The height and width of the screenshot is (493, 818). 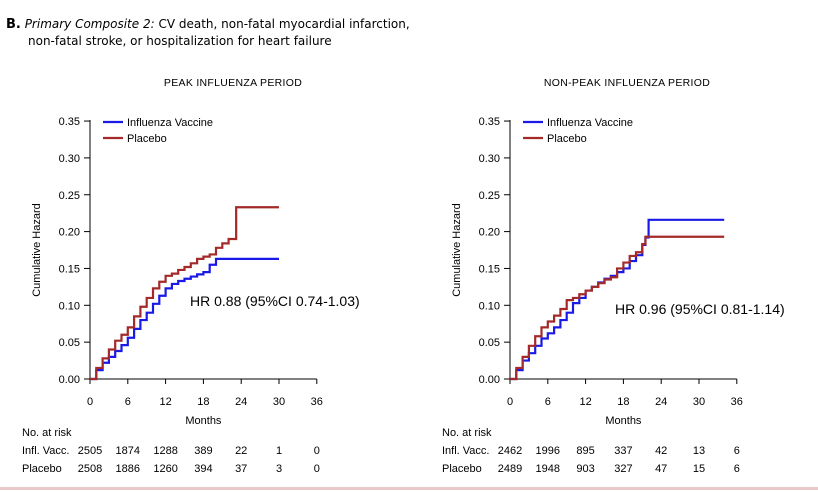 I want to click on at-risk-value: 2489, so click(x=510, y=469).